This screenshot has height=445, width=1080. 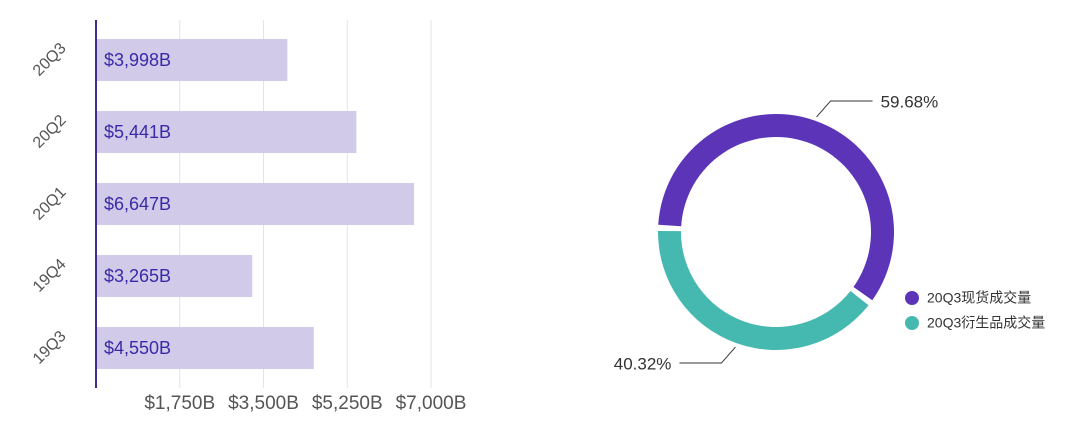 I want to click on legend-label: 20Q3现货成交量, so click(x=979, y=298).